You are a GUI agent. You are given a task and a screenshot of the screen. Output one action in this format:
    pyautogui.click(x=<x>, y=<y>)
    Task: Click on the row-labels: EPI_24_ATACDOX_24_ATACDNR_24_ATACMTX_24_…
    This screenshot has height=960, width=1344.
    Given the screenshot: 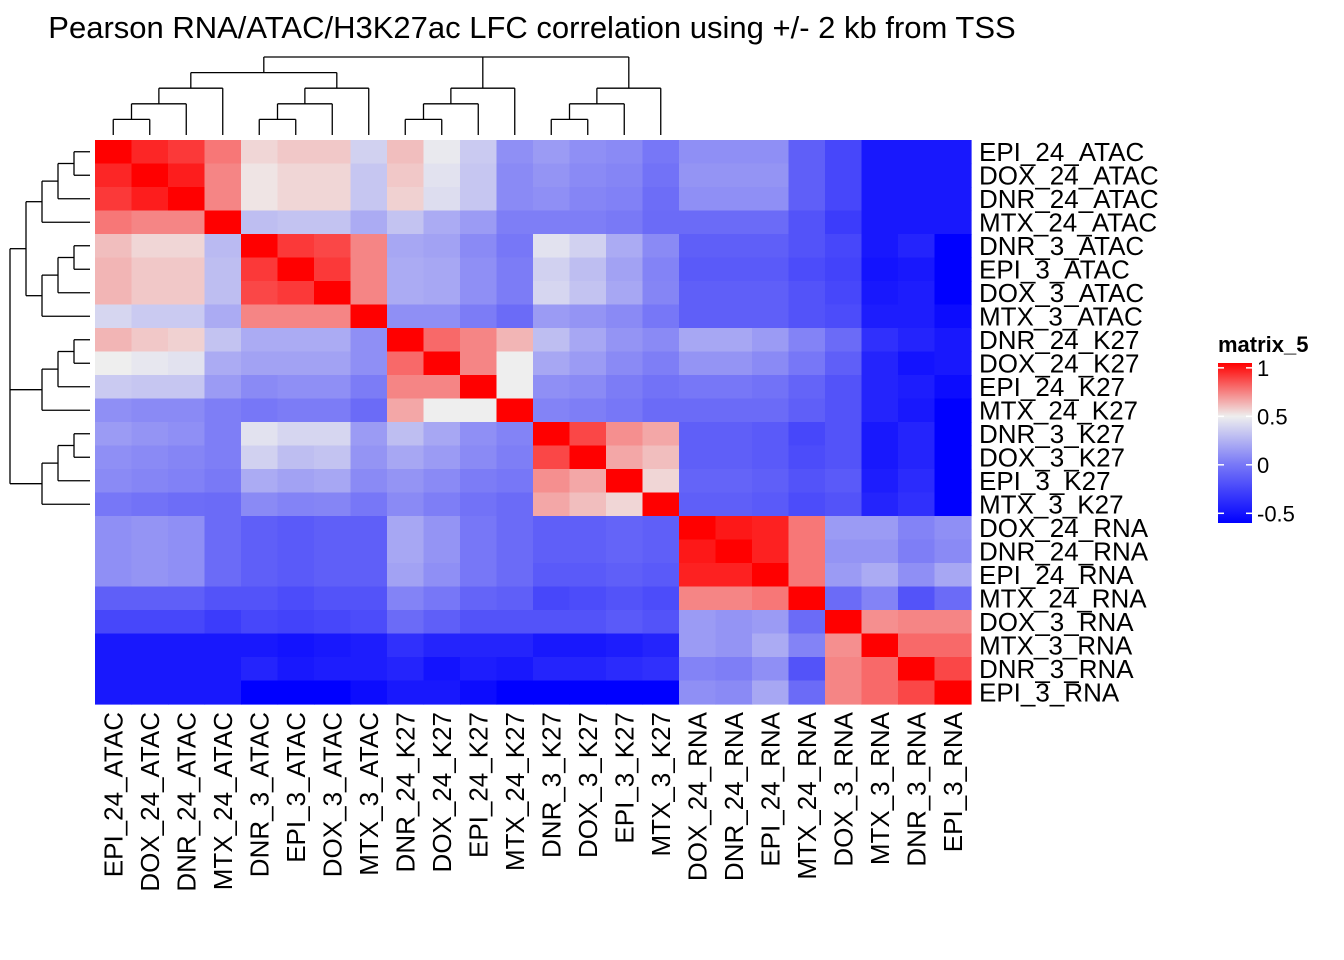 What is the action you would take?
    pyautogui.click(x=1069, y=422)
    